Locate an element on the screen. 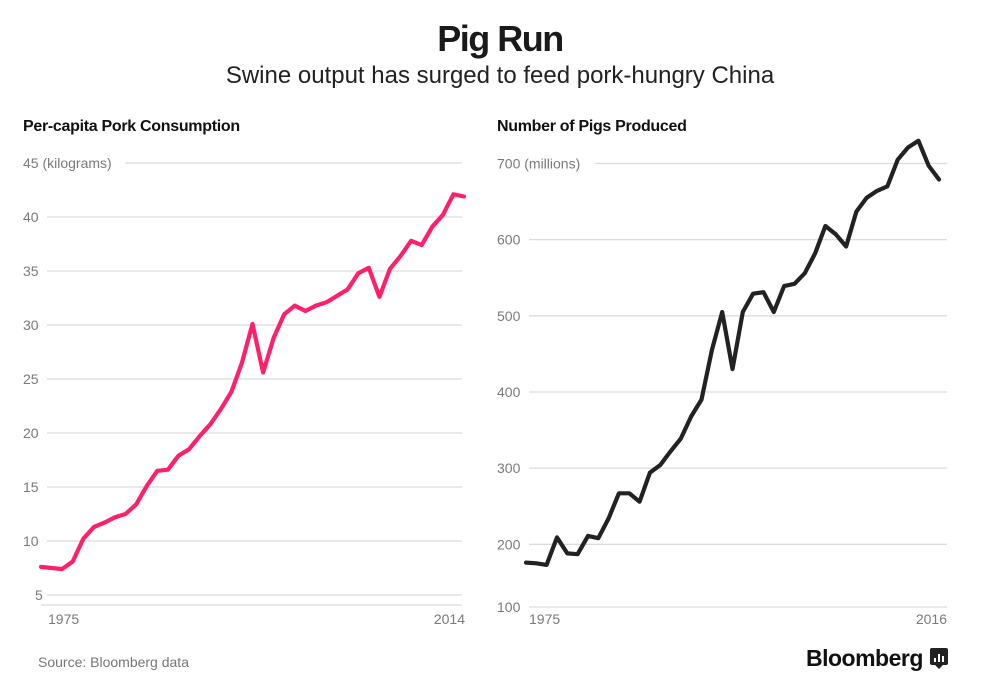 This screenshot has height=694, width=1000. y-tick-label: 500 is located at coordinates (509, 316).